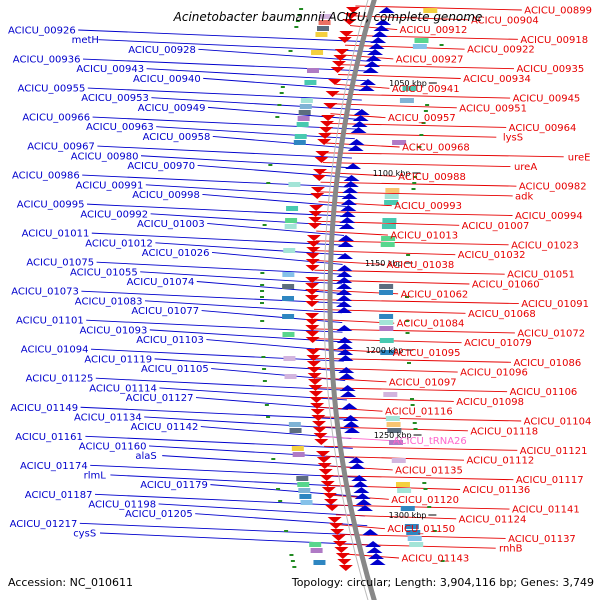 This screenshot has width=600, height=600. Describe the element at coordinates (70, 582) in the screenshot. I see `accession-label: Accession: NC_010611` at that location.